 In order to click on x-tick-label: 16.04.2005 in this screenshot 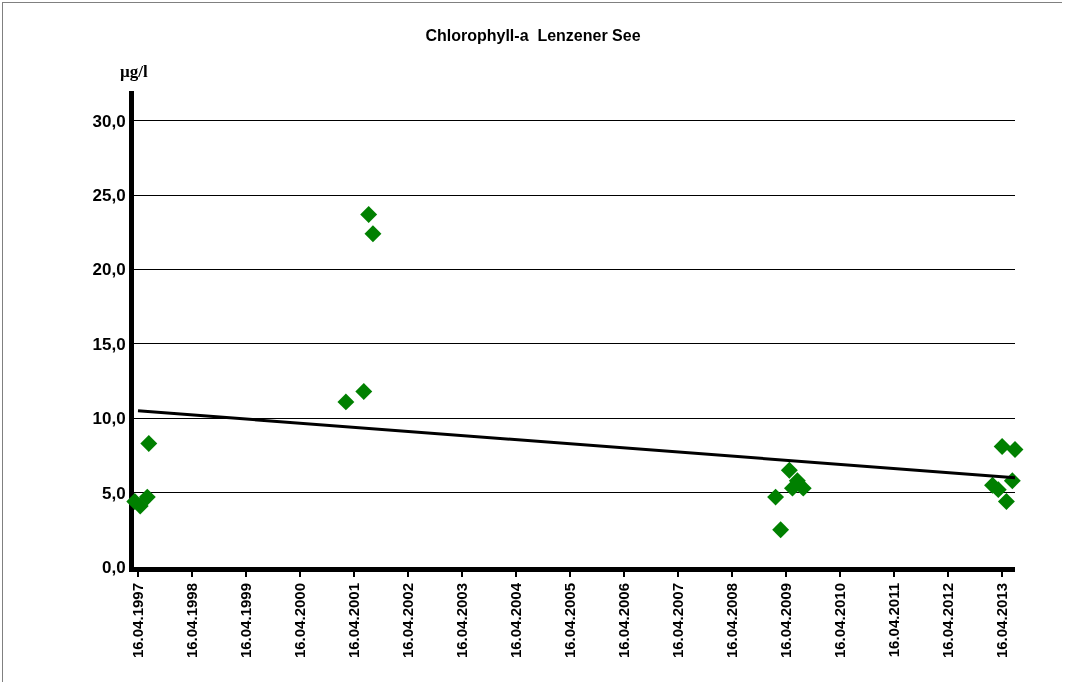, I will do `click(569, 621)`.